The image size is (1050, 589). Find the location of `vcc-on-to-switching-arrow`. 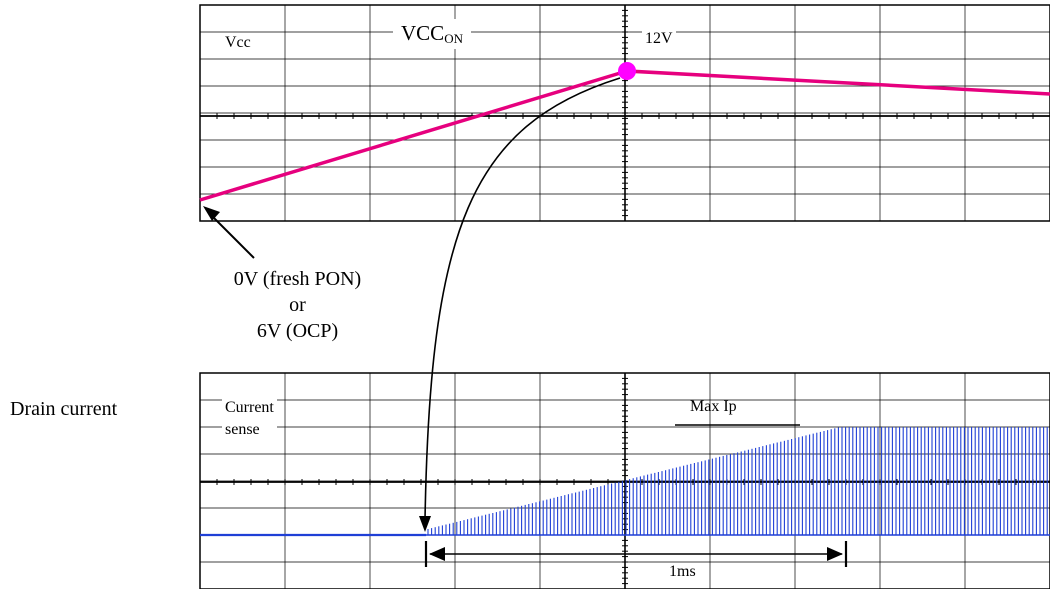

vcc-on-to-switching-arrow is located at coordinates (522, 299).